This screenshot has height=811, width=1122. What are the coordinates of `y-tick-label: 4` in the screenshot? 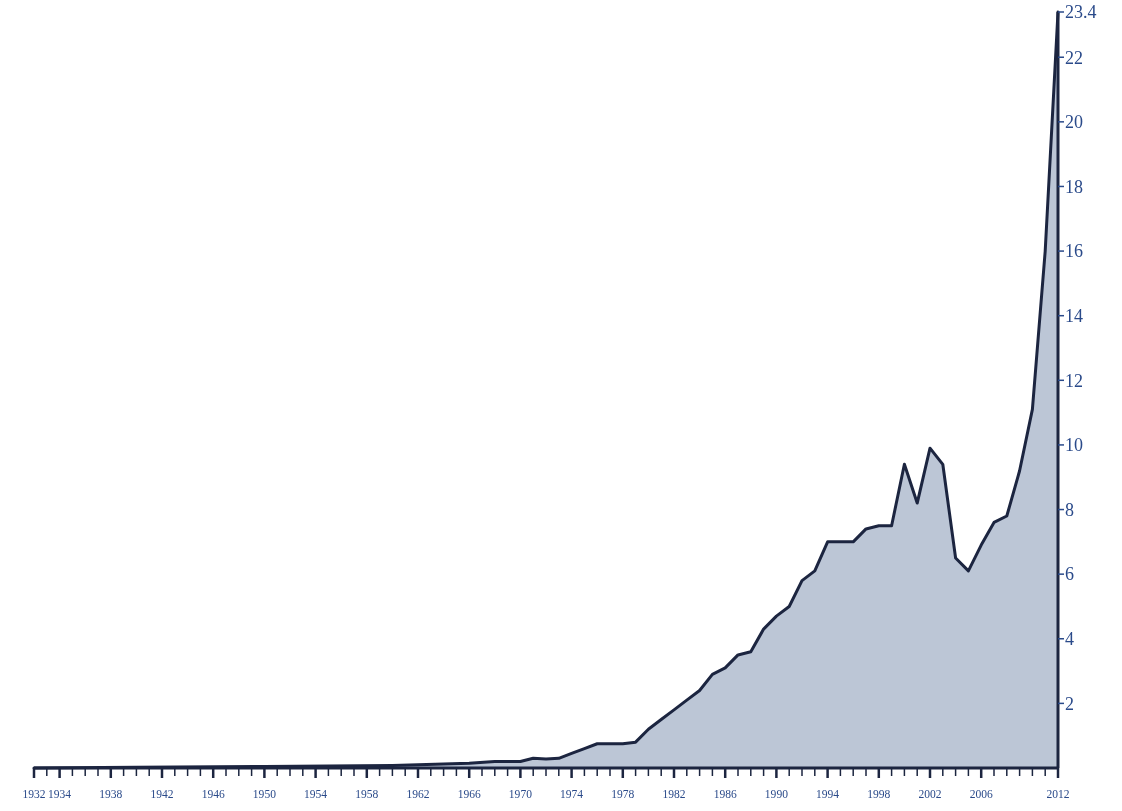 It's located at (1069, 639).